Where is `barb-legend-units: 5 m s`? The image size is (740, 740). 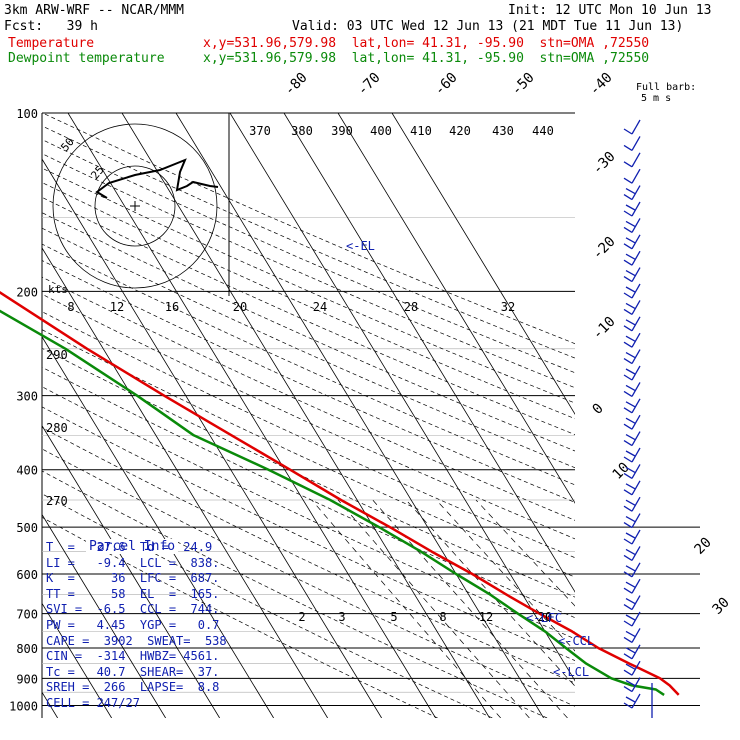 barb-legend-units: 5 m s is located at coordinates (656, 98).